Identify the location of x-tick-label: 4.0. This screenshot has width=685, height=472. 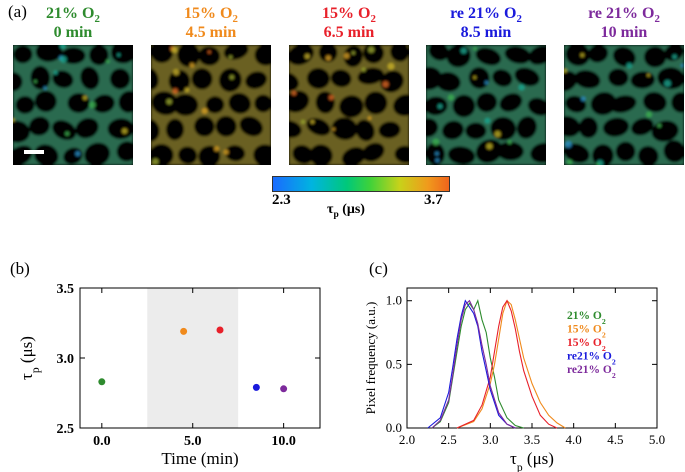
(574, 439).